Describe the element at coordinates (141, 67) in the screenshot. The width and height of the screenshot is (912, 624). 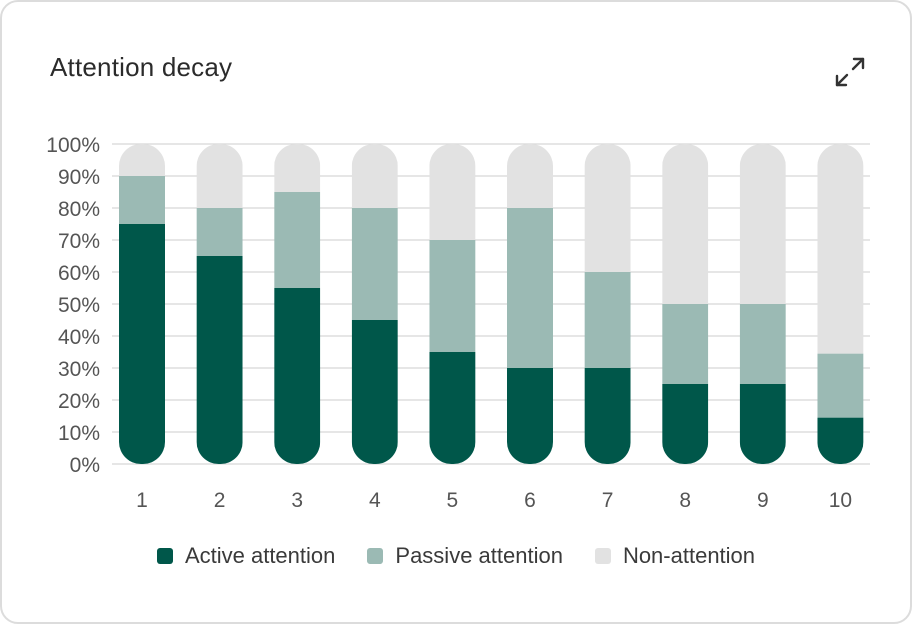
I see `chart-title: Attention decay` at that location.